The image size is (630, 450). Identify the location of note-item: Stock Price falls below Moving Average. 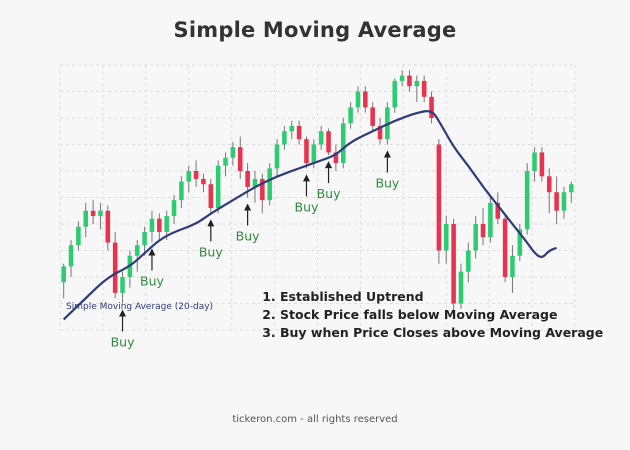
(441, 314).